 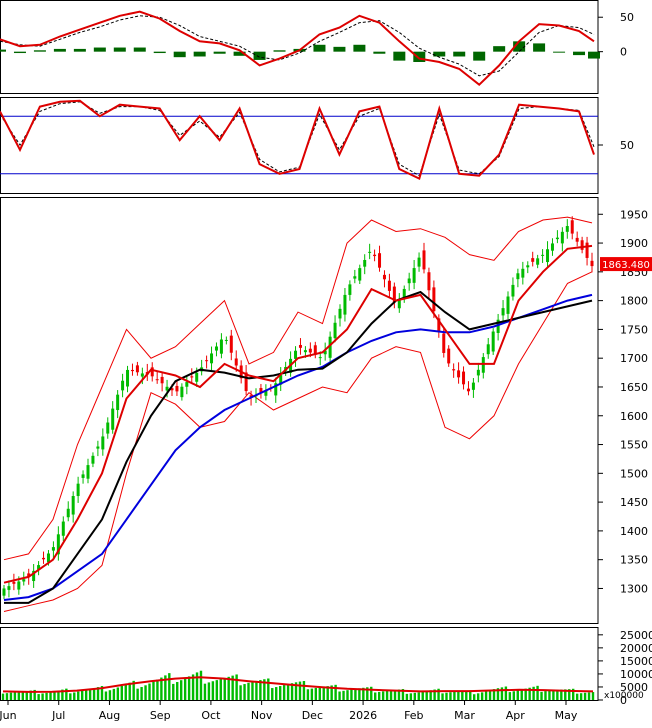 I want to click on macd-ytick-label: 0, so click(x=623, y=52).